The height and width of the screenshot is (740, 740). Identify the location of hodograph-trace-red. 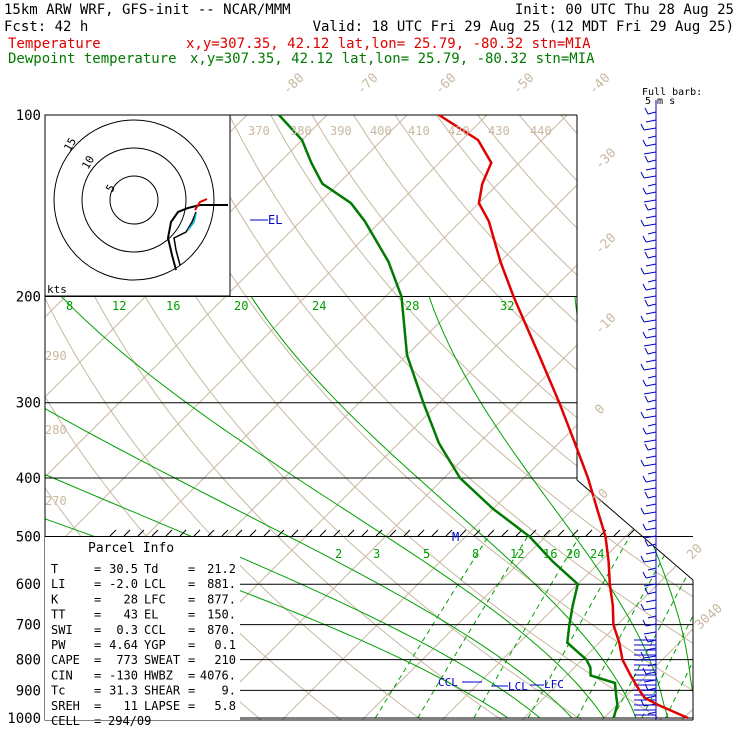
(201, 204).